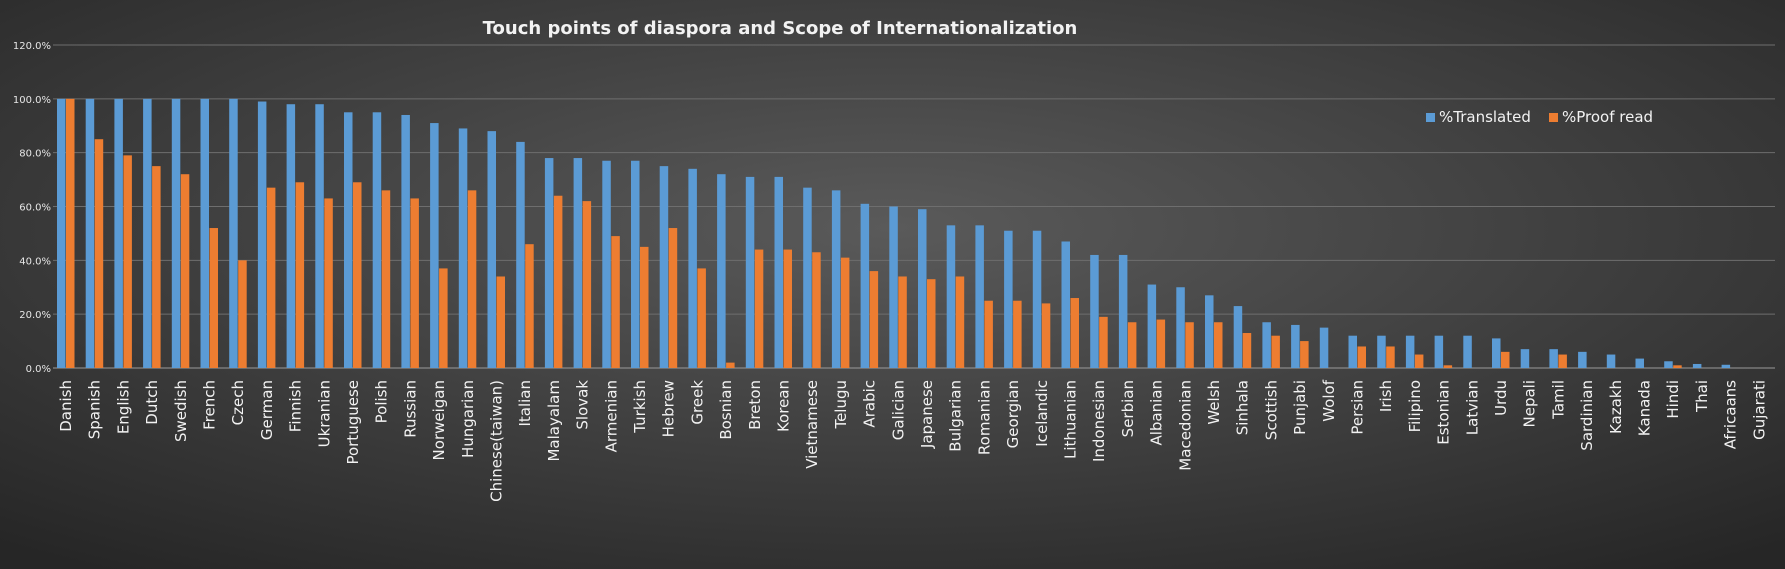 Image resolution: width=1785 pixels, height=569 pixels. What do you see at coordinates (870, 404) in the screenshot?
I see `x-tick-label: Arabic` at bounding box center [870, 404].